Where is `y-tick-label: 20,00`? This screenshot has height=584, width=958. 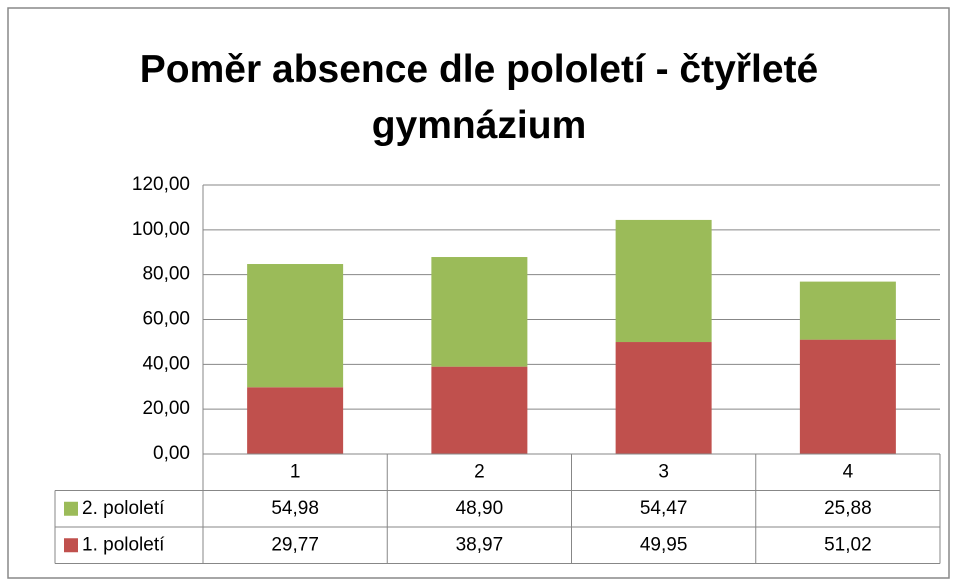 y-tick-label: 20,00 is located at coordinates (166, 408).